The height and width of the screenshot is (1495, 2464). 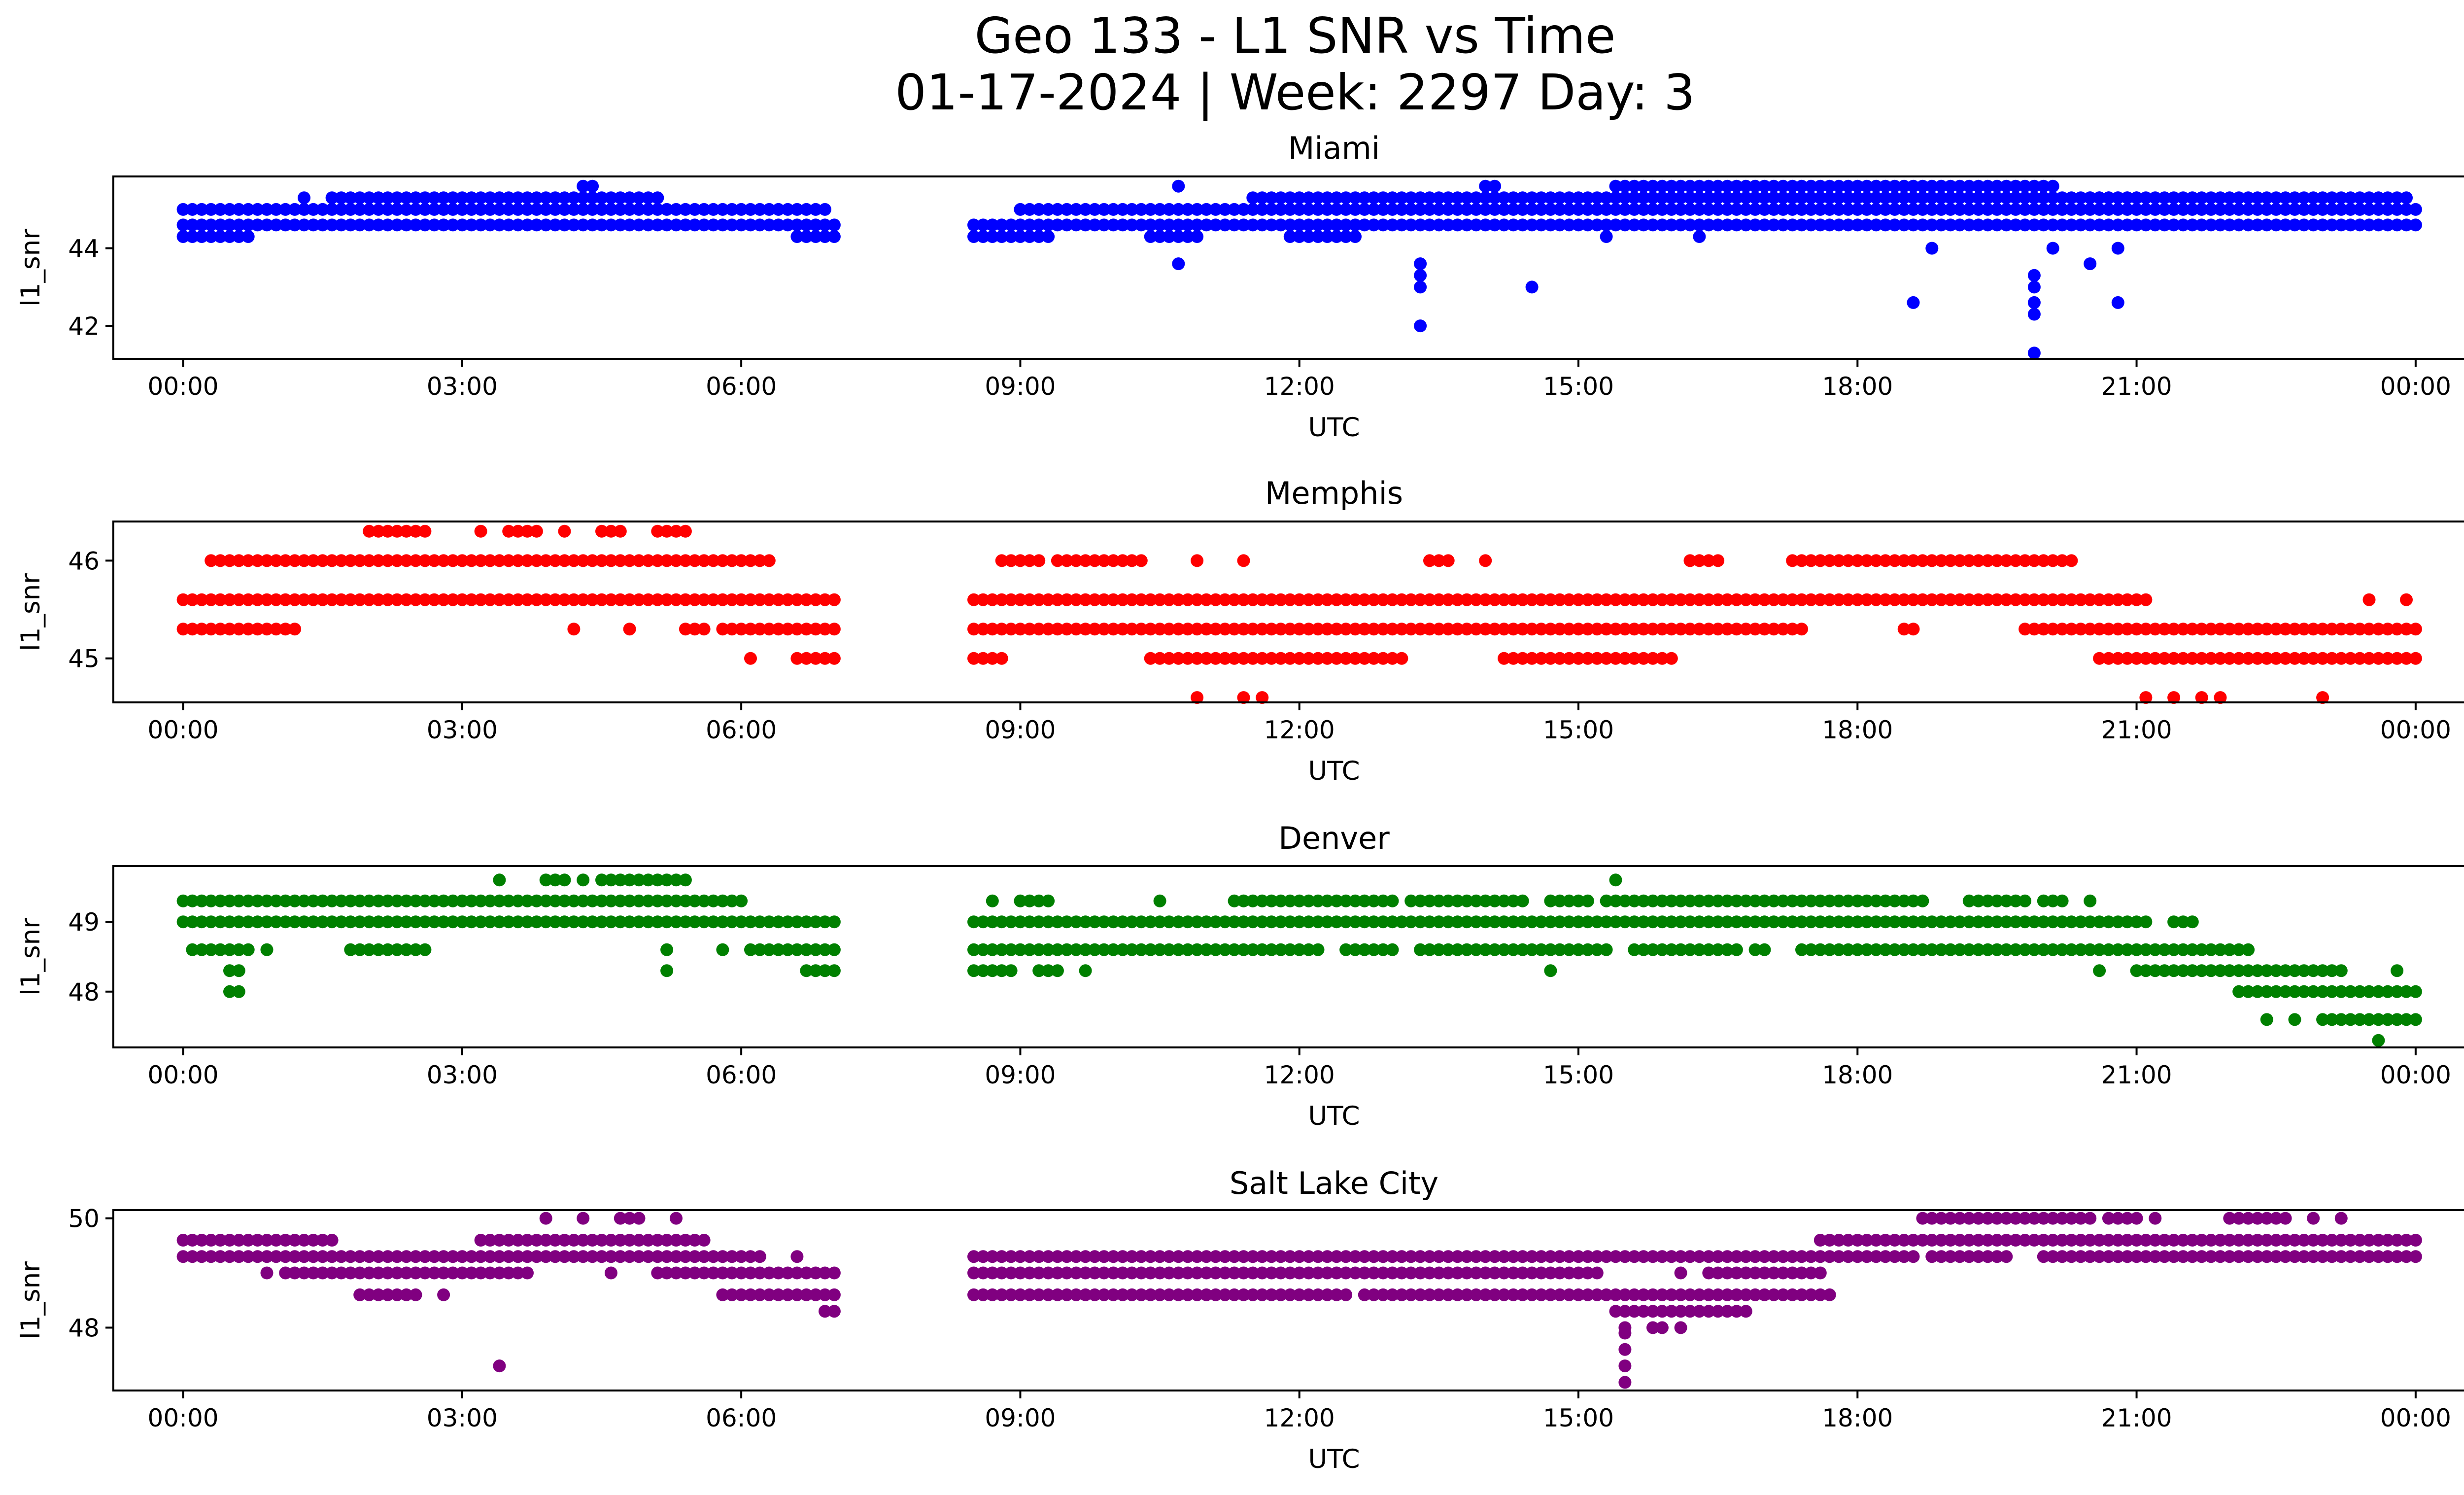 What do you see at coordinates (462, 1075) in the screenshot?
I see `x-tick-label: 03:00` at bounding box center [462, 1075].